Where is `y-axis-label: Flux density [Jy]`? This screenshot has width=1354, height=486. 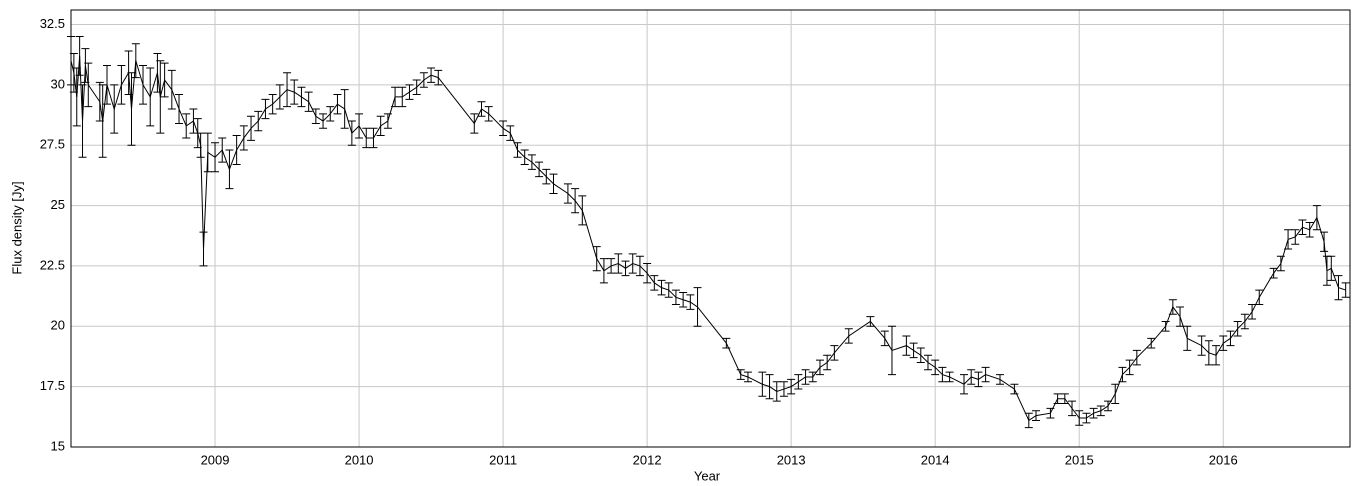 y-axis-label: Flux density [Jy] is located at coordinates (16, 227).